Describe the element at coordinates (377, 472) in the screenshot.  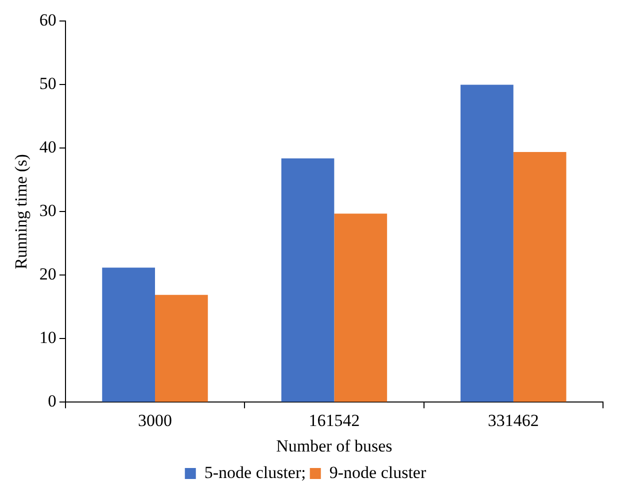
I see `legend-label: 9-node cluster` at that location.